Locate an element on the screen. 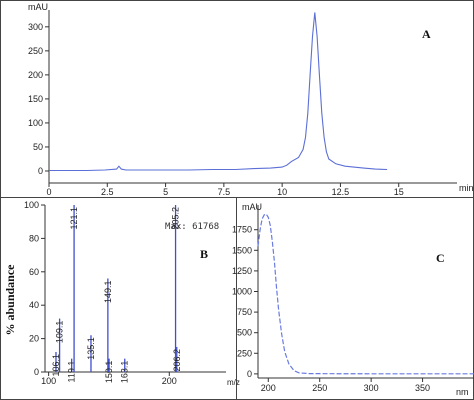  x-tick-label: 15 is located at coordinates (399, 192).